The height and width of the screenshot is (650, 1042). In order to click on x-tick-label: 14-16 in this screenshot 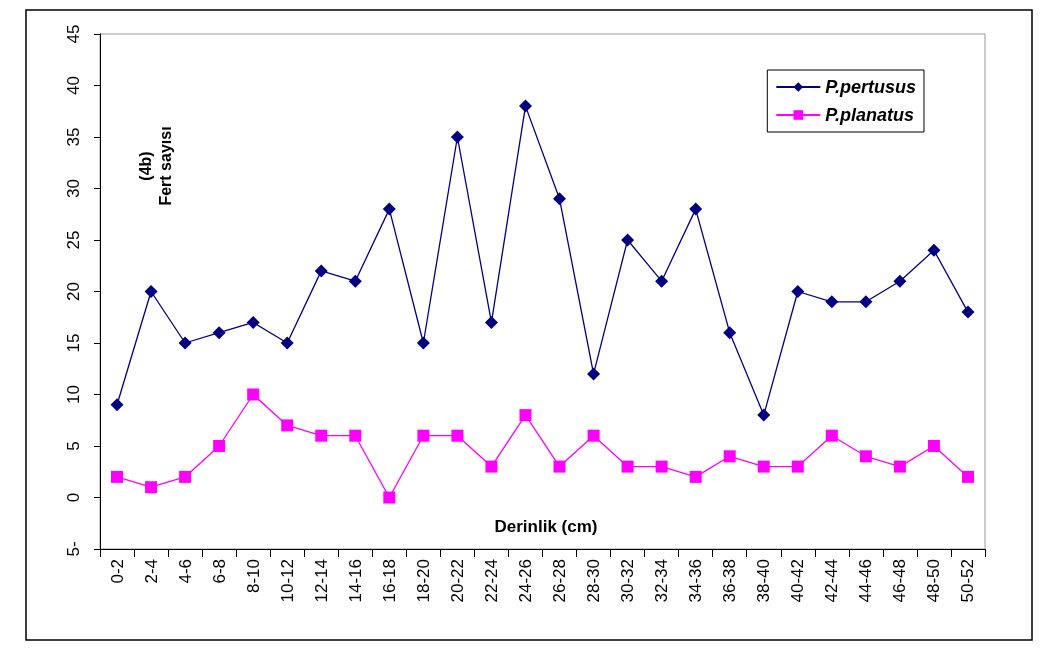, I will do `click(355, 581)`.